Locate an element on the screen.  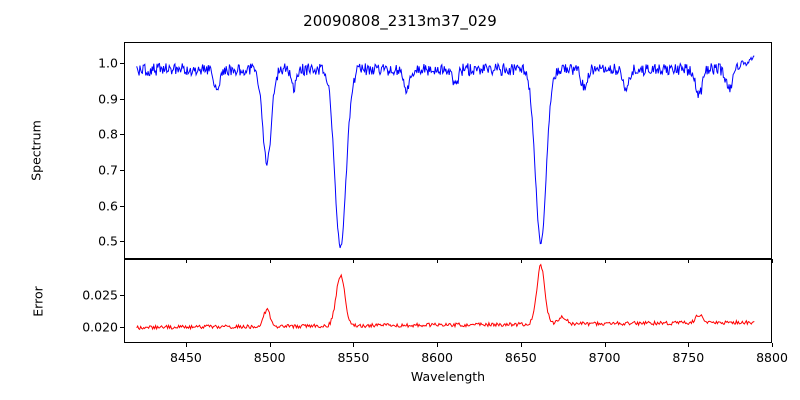
x-tick-label: 8550 is located at coordinates (353, 357).